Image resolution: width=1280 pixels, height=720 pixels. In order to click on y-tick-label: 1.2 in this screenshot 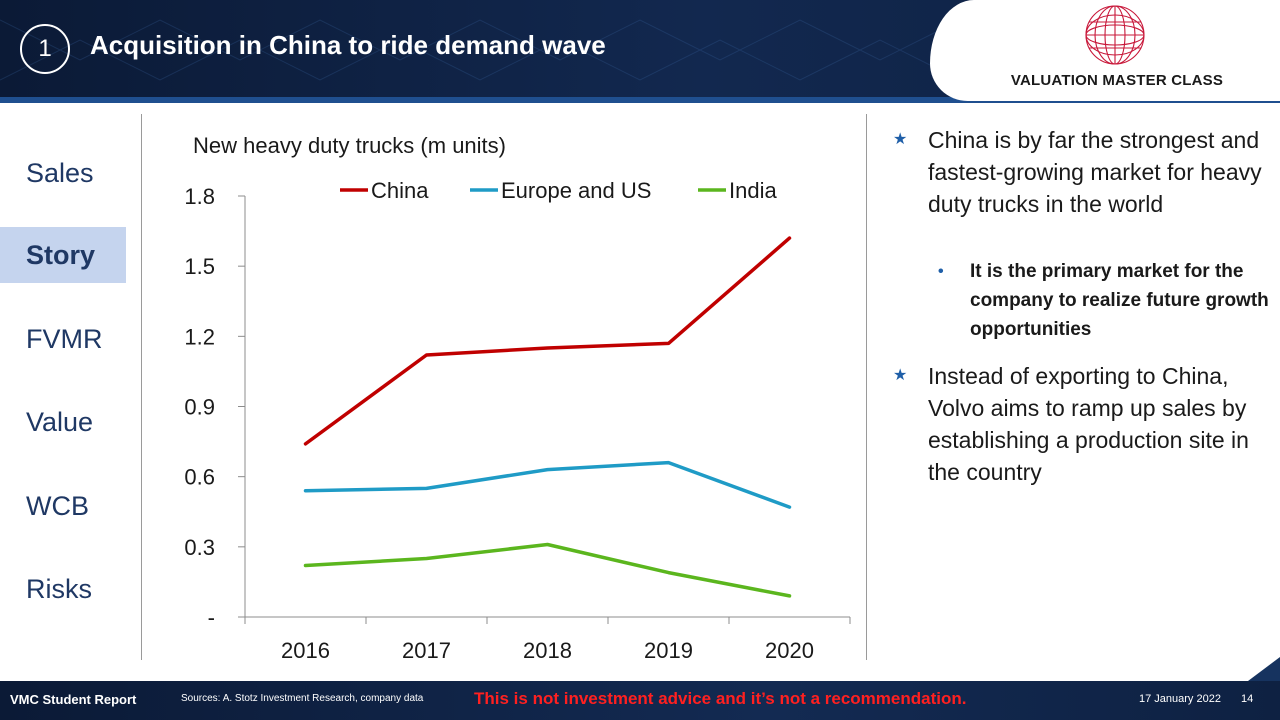, I will do `click(199, 336)`.